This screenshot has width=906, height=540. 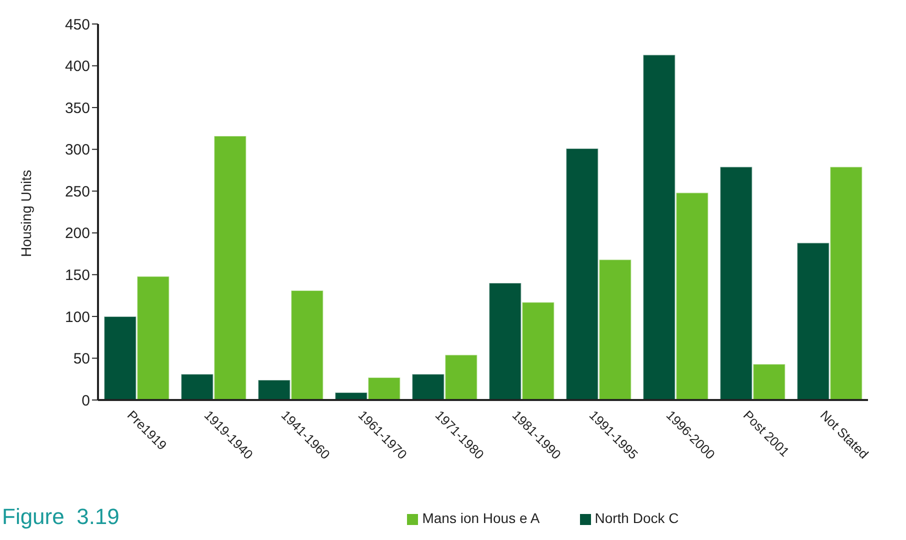 What do you see at coordinates (77, 191) in the screenshot?
I see `y-tick-label: 250` at bounding box center [77, 191].